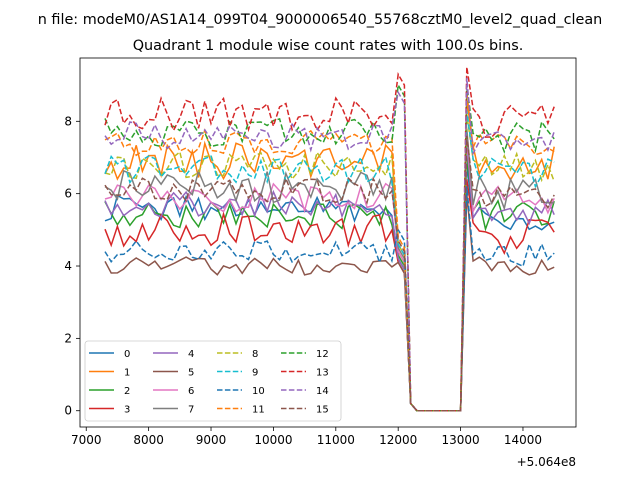 This screenshot has height=480, width=640. Describe the element at coordinates (191, 410) in the screenshot. I see `legend-label-7: 7` at that location.